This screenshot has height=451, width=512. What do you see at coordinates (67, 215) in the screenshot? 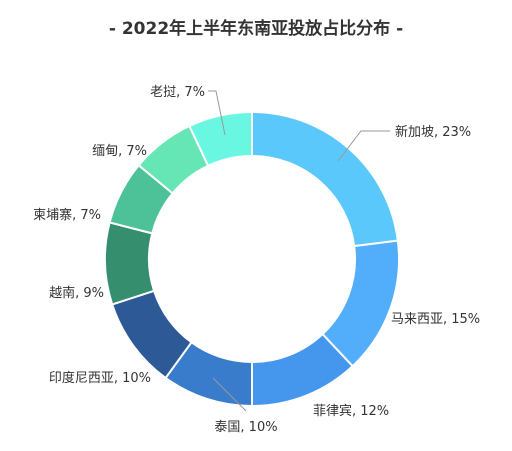
I see `slice-label-7: 柬埔寨, 7%` at bounding box center [67, 215].